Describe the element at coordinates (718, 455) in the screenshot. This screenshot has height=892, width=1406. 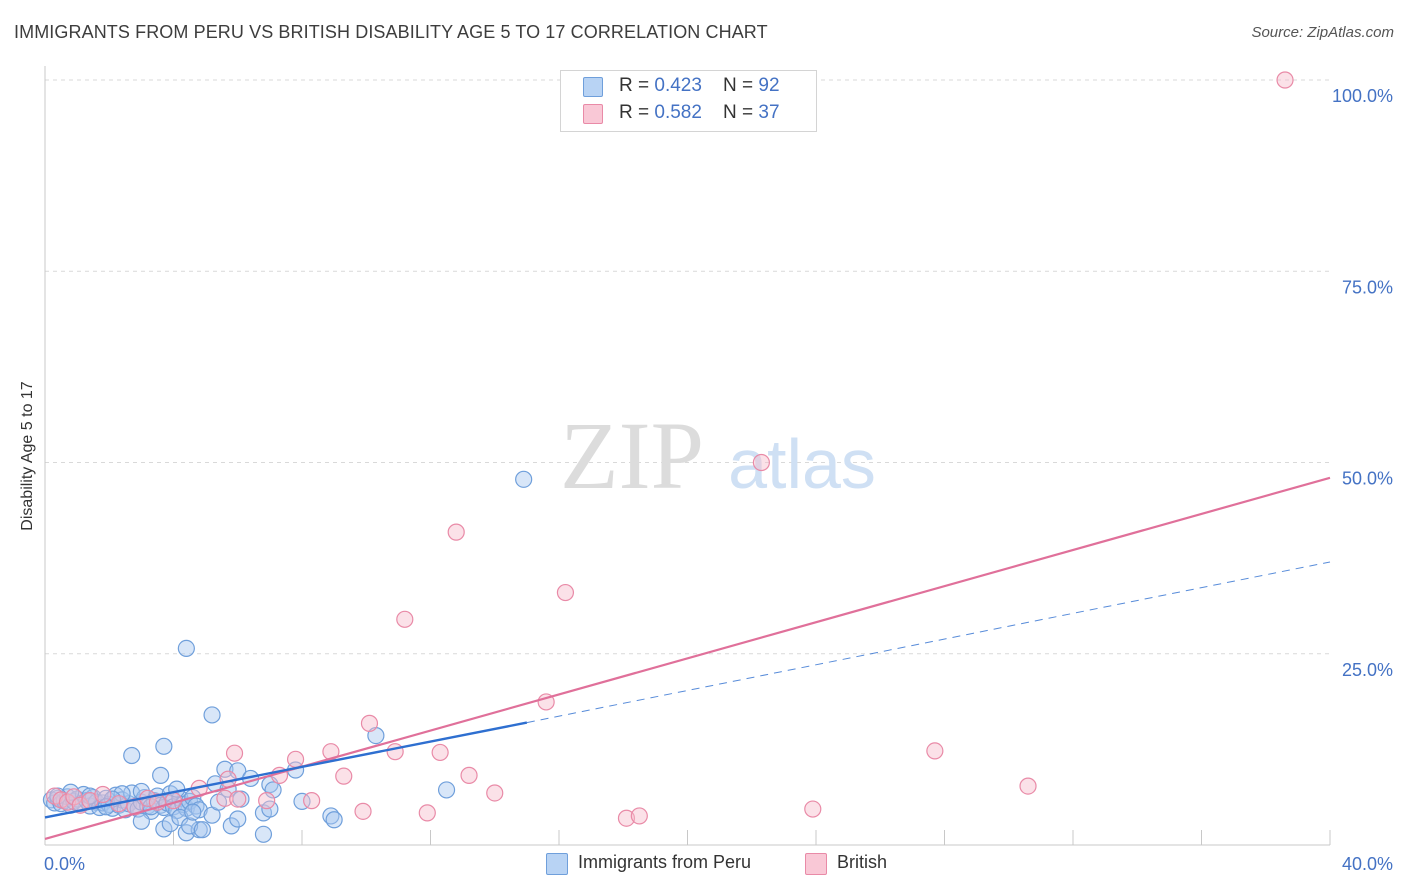
I see `watermark: ZIP atlas` at that location.